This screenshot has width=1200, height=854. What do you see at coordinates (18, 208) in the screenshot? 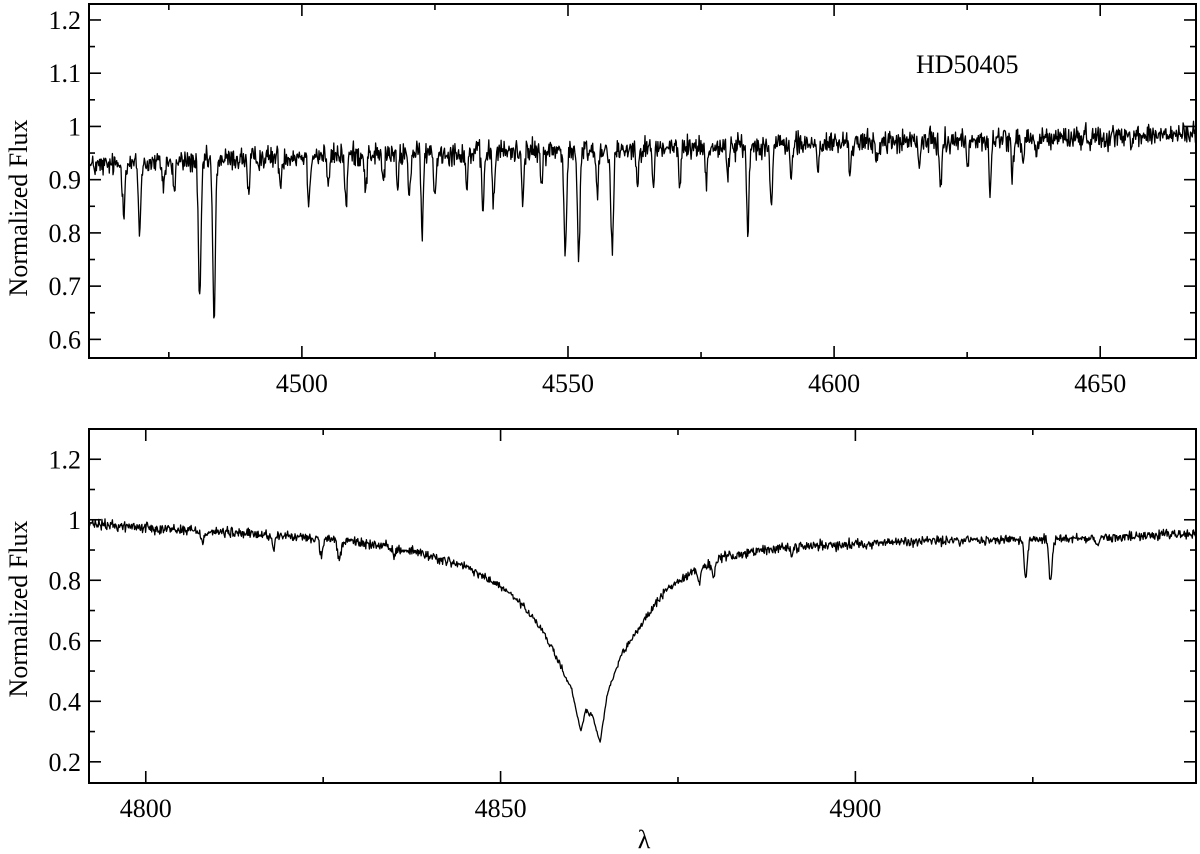
I see `top-panel-ylabel: Normalized Flux` at bounding box center [18, 208].